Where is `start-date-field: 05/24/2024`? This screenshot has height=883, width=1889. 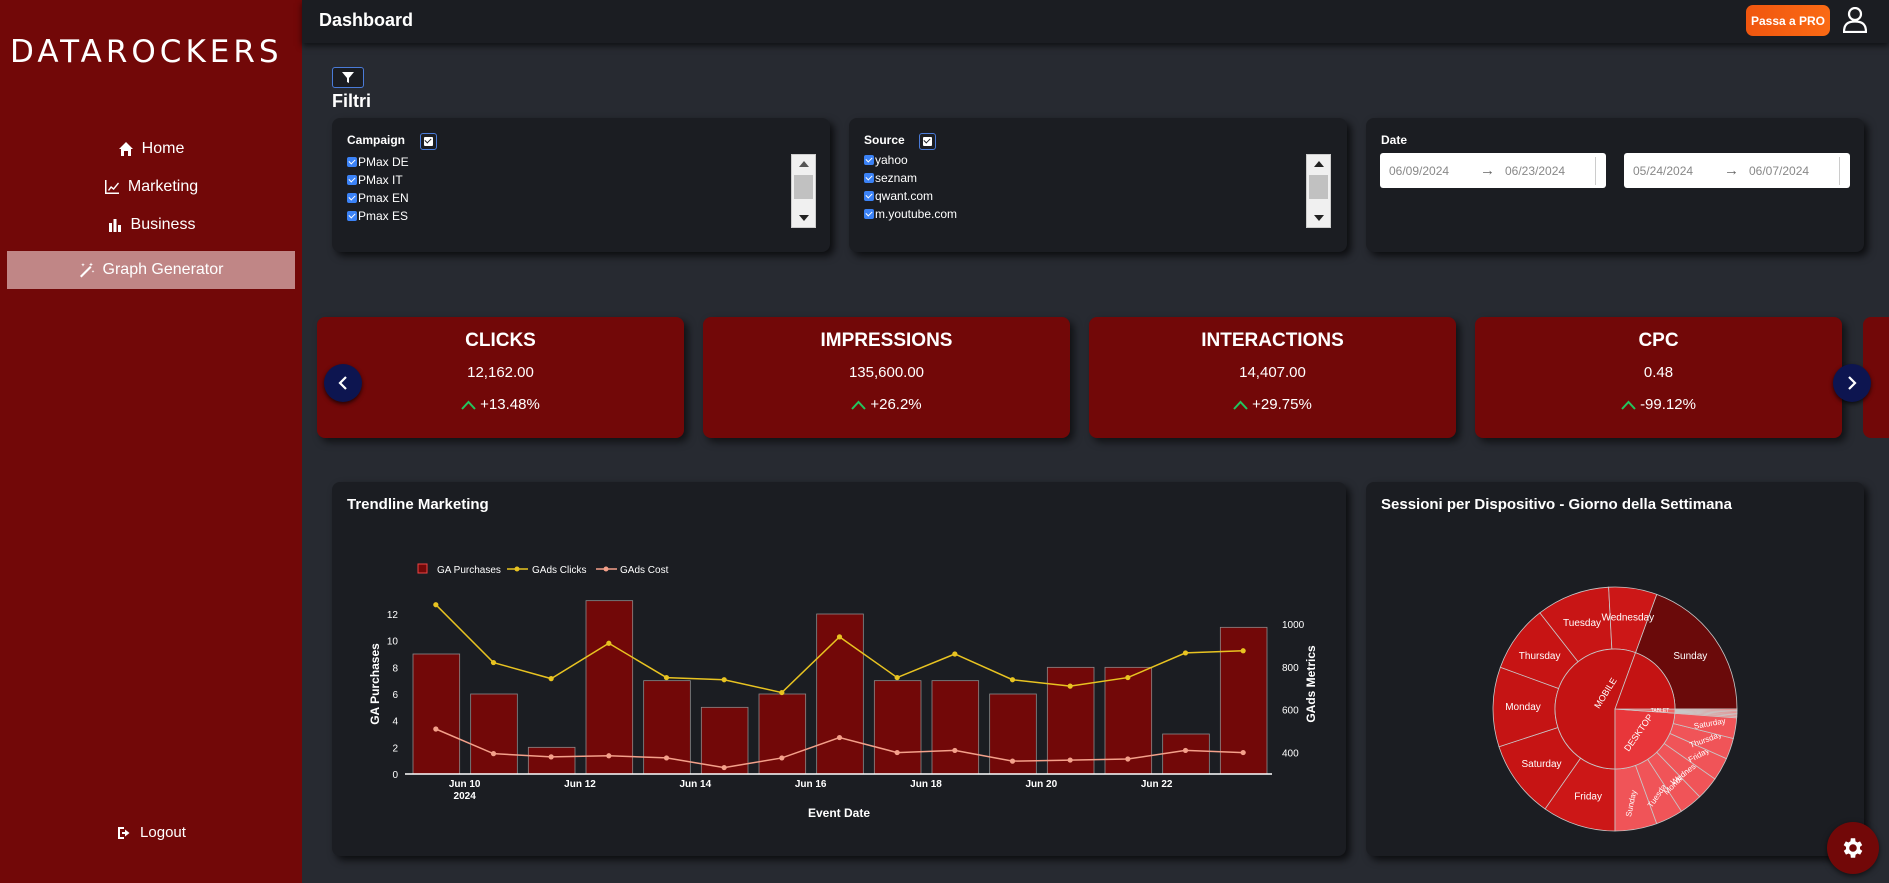
start-date-field: 05/24/2024 is located at coordinates (1663, 170).